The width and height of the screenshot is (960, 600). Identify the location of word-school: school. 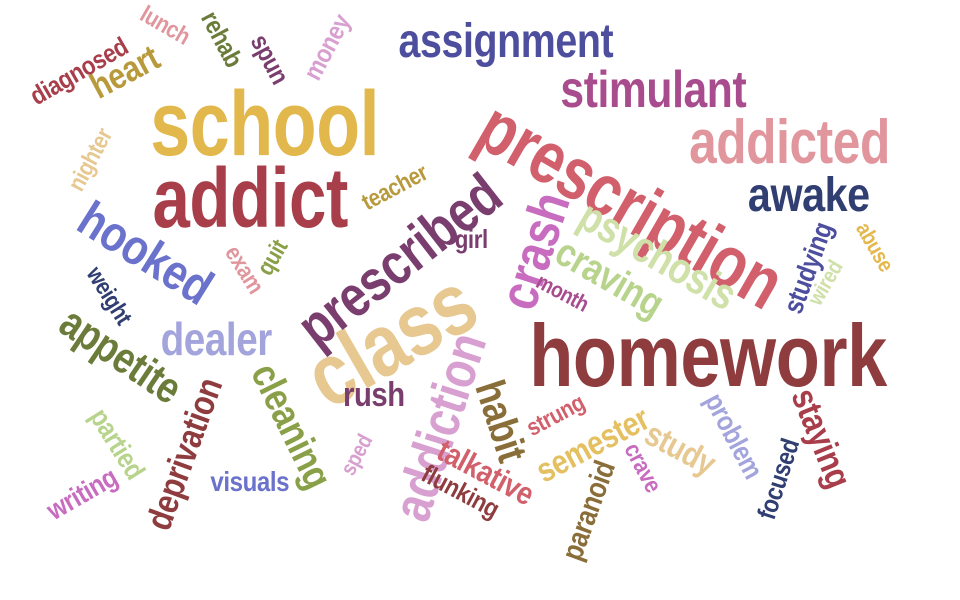
(265, 124).